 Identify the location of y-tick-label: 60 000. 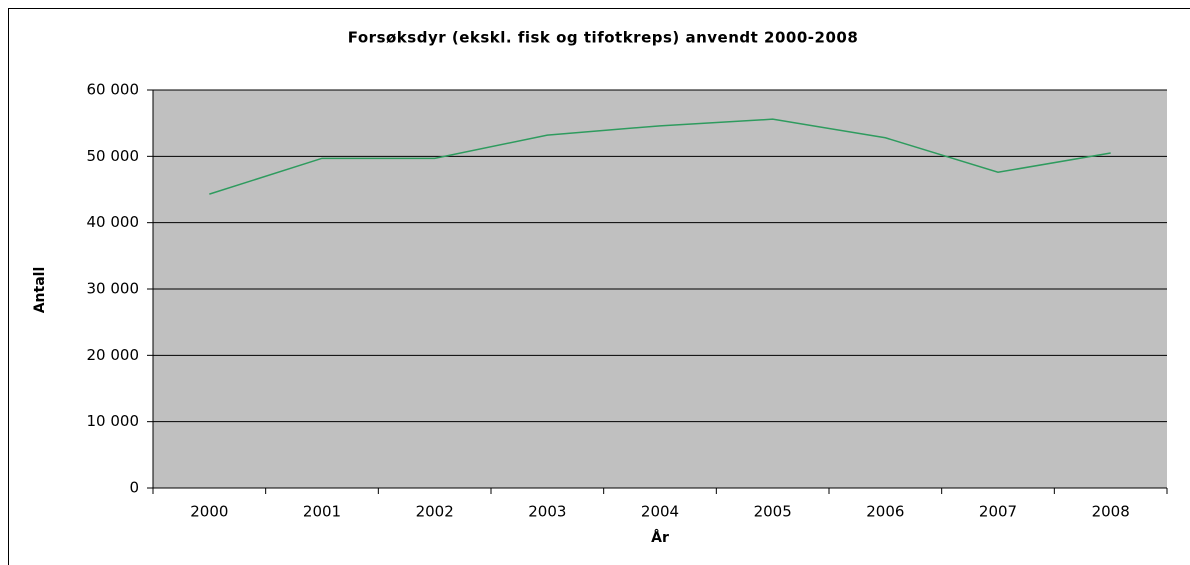
(113, 90).